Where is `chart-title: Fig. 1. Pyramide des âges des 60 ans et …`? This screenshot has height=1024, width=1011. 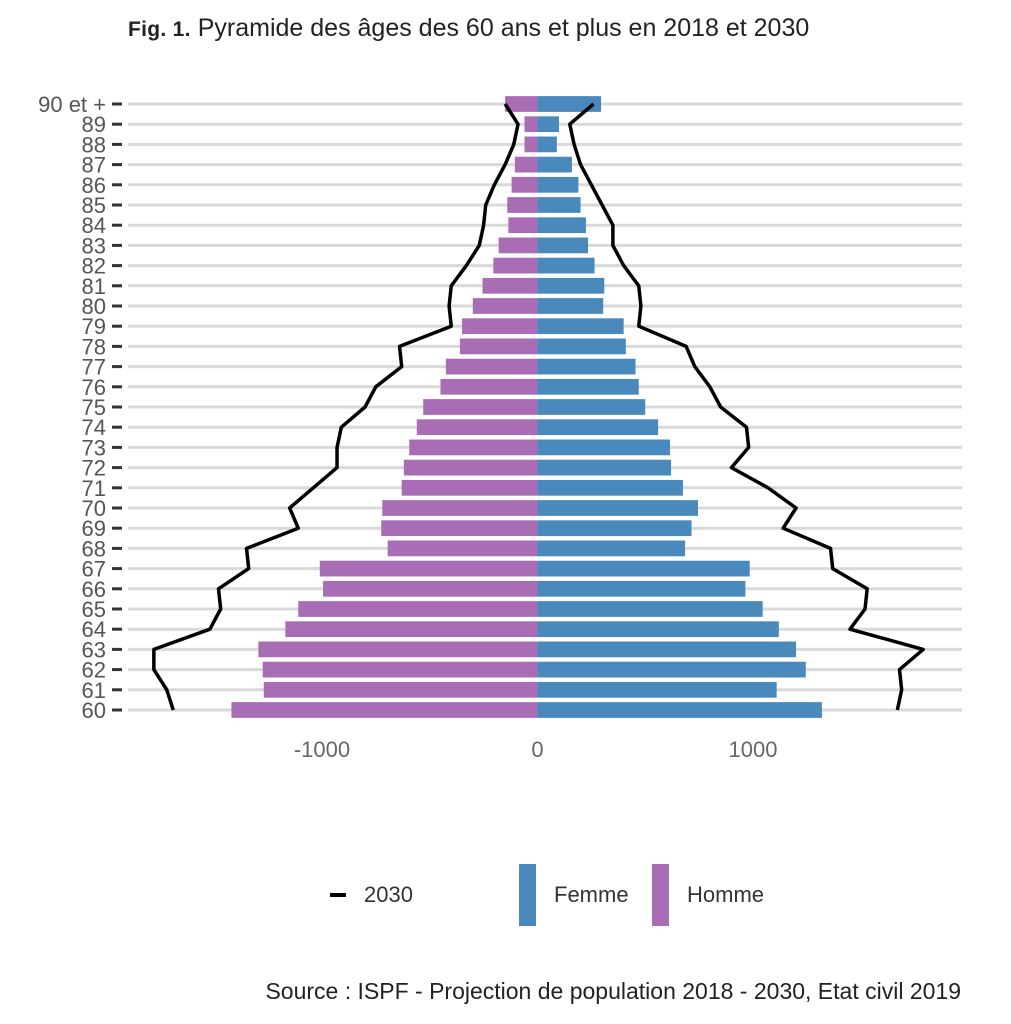 chart-title: Fig. 1. Pyramide des âges des 60 ans et … is located at coordinates (468, 28).